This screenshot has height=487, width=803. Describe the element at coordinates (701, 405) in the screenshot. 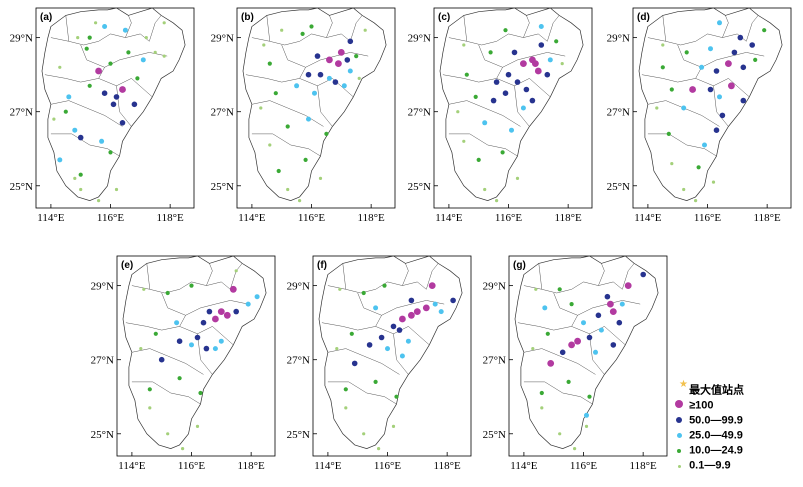

I see `legend-label: ≥100` at that location.